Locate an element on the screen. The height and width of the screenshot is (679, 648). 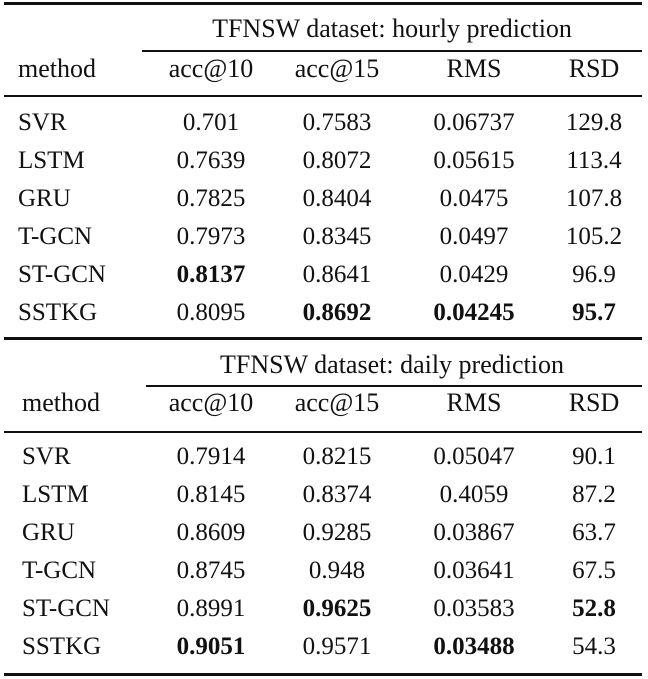
table-cell-acc10: 0.9051 is located at coordinates (211, 646).